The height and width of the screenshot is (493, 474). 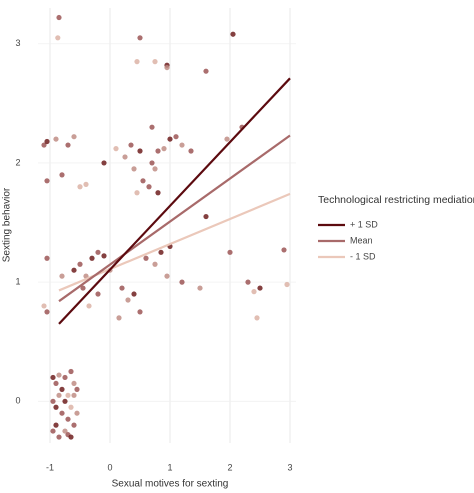 What do you see at coordinates (17, 43) in the screenshot?
I see `y-tick-label: 3` at bounding box center [17, 43].